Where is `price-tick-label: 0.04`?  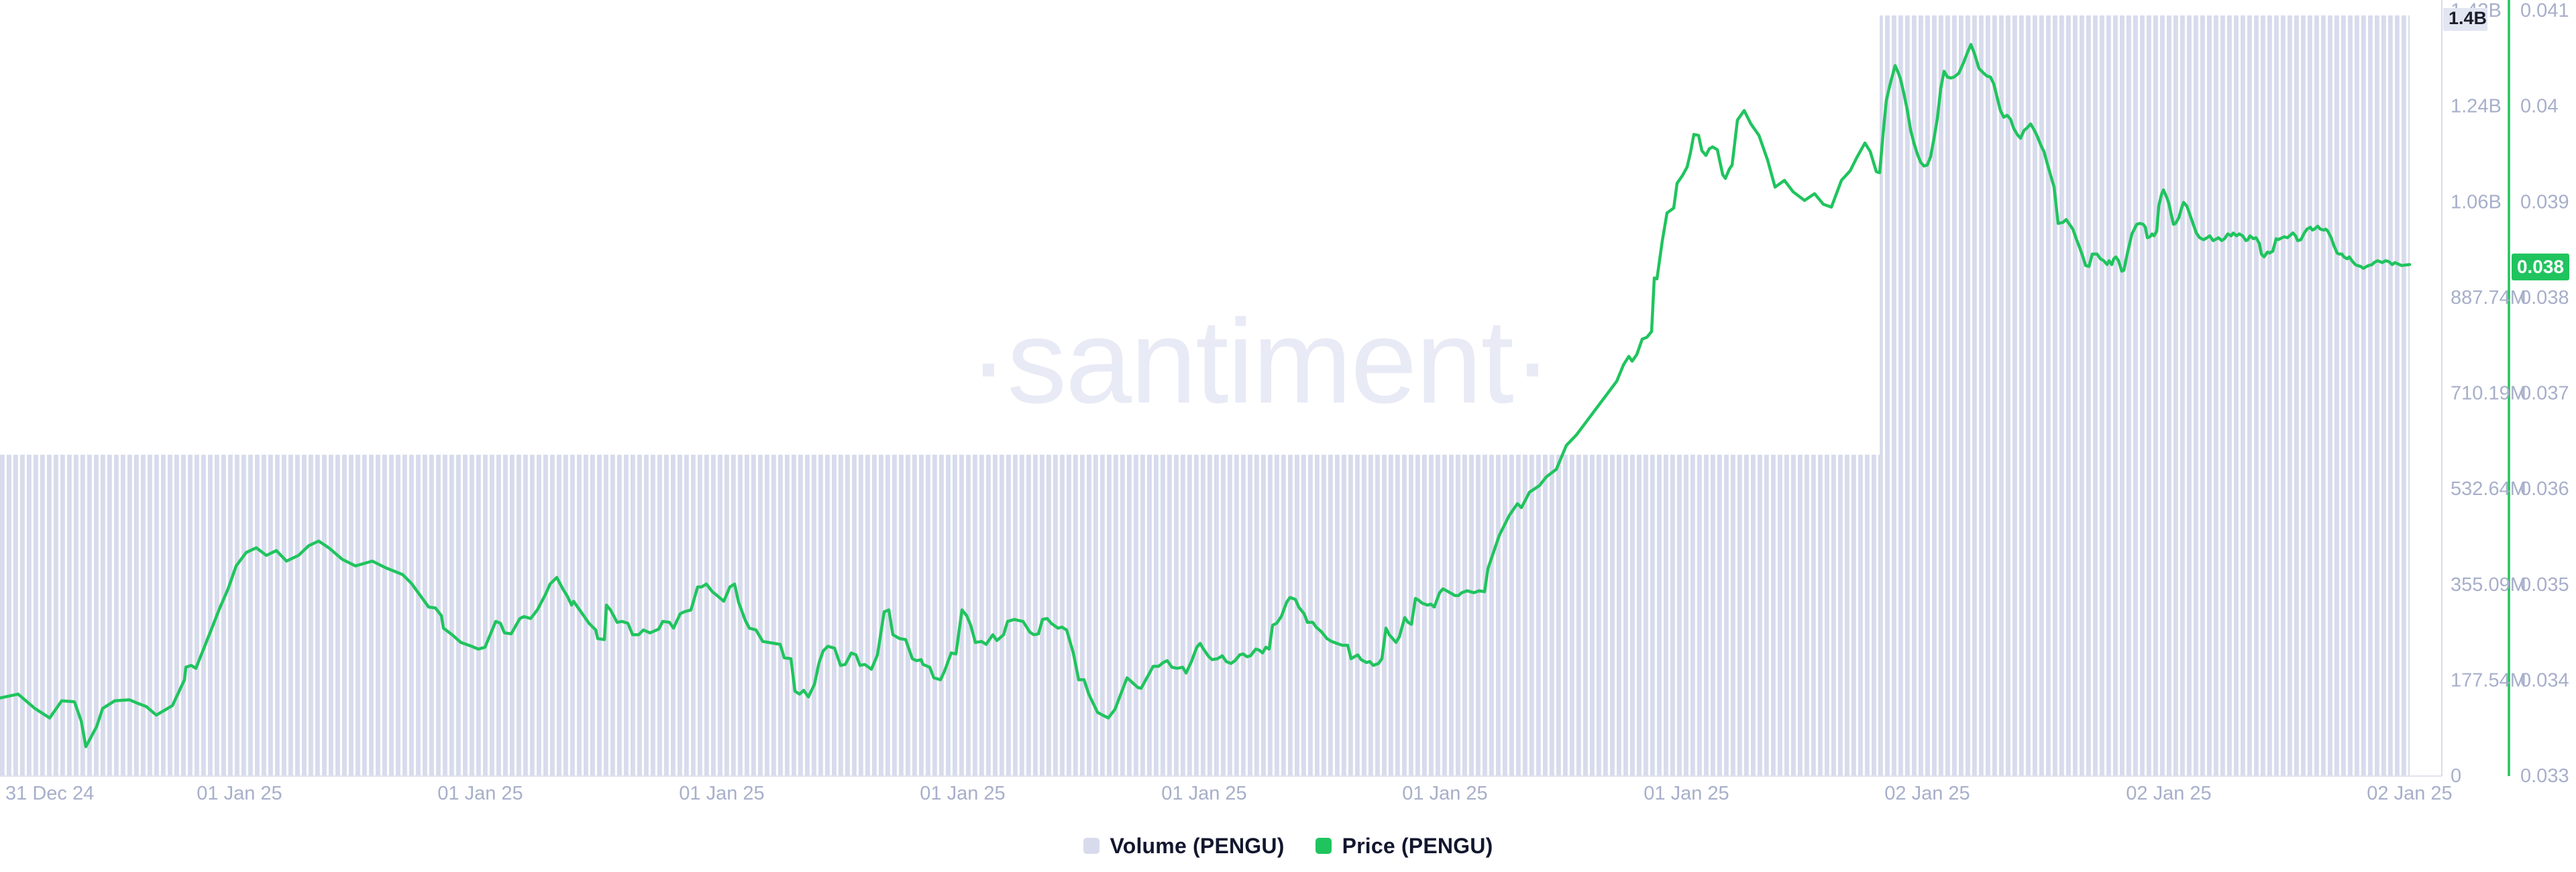 price-tick-label: 0.04 is located at coordinates (2539, 107).